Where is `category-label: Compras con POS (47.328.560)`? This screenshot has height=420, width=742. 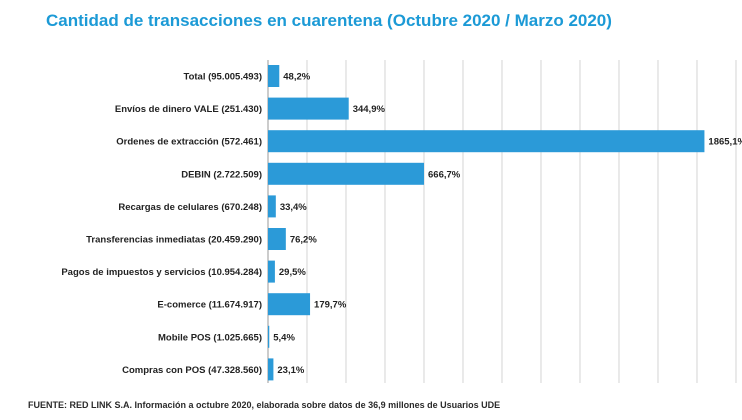 category-label: Compras con POS (47.328.560) is located at coordinates (192, 370).